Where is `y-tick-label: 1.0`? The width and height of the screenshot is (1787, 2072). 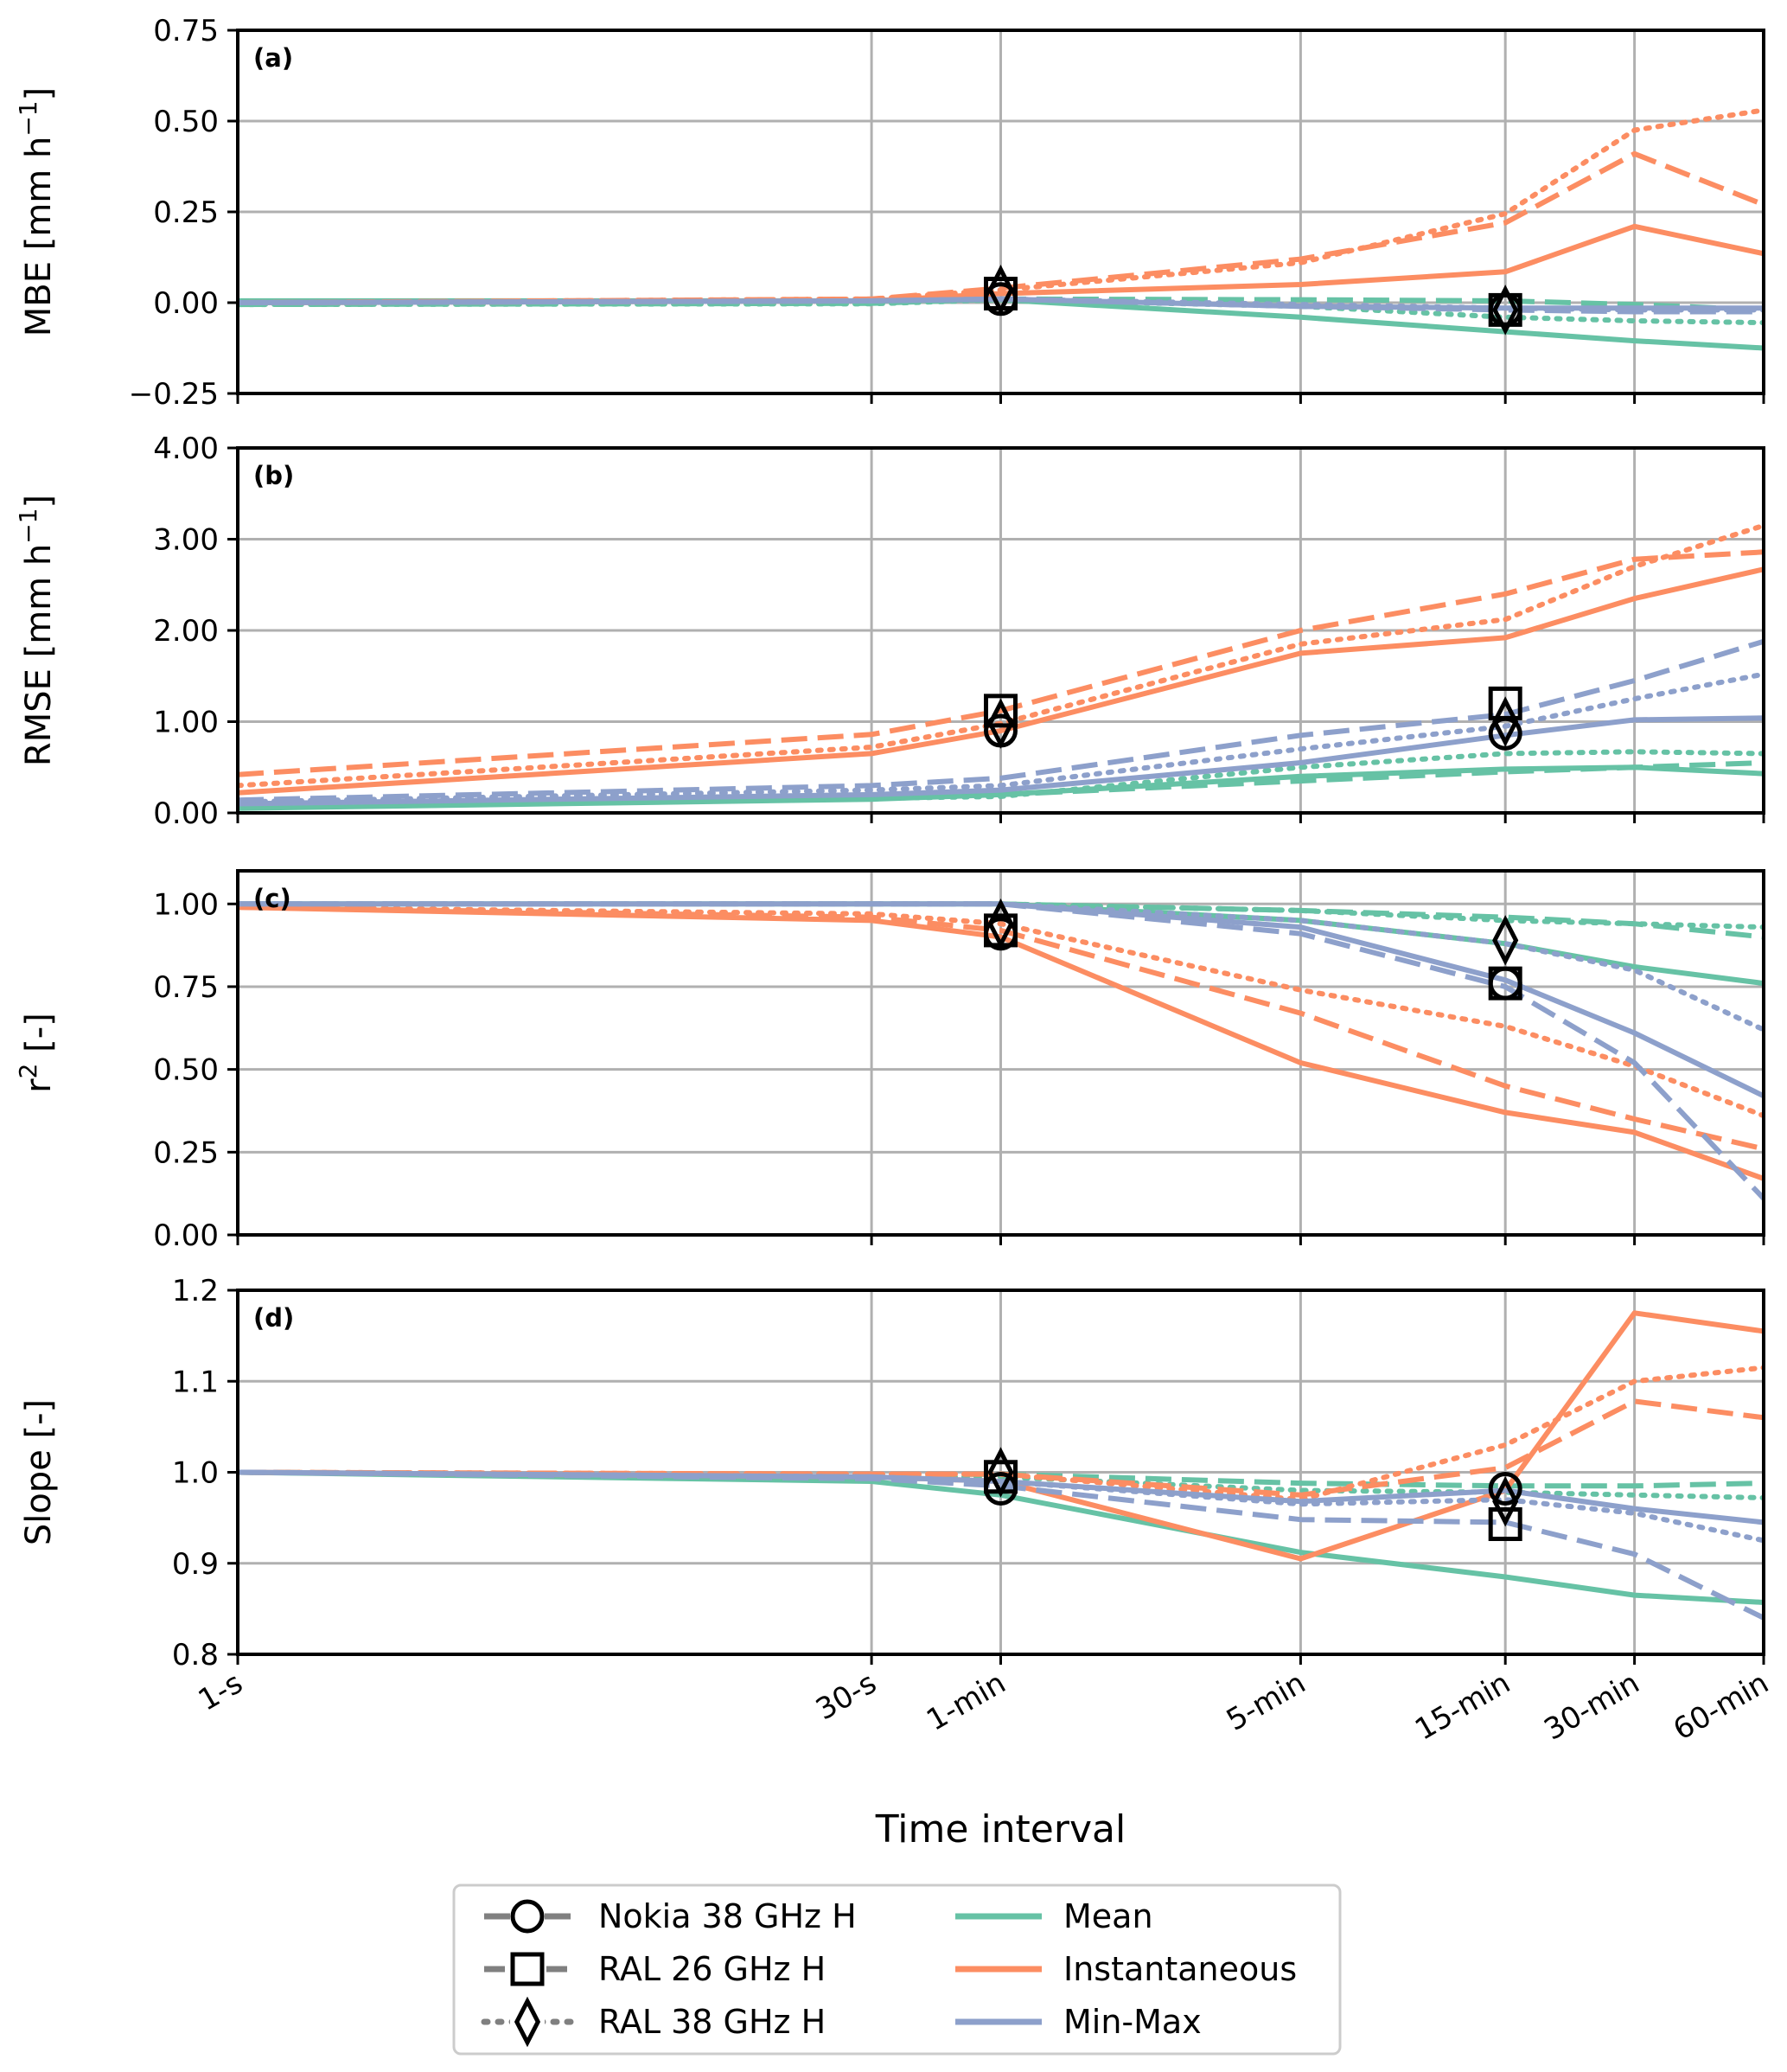 y-tick-label: 1.0 is located at coordinates (195, 1473).